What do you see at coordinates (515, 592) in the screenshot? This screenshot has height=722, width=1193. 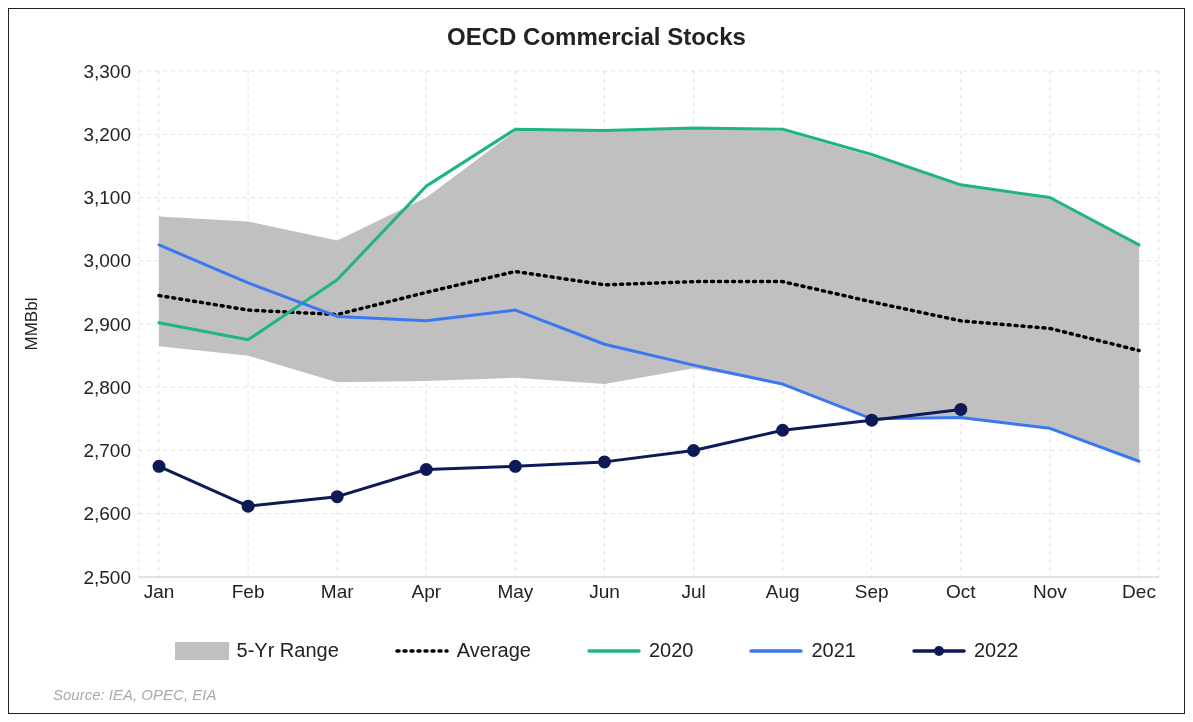 I see `x-tick-label: May` at bounding box center [515, 592].